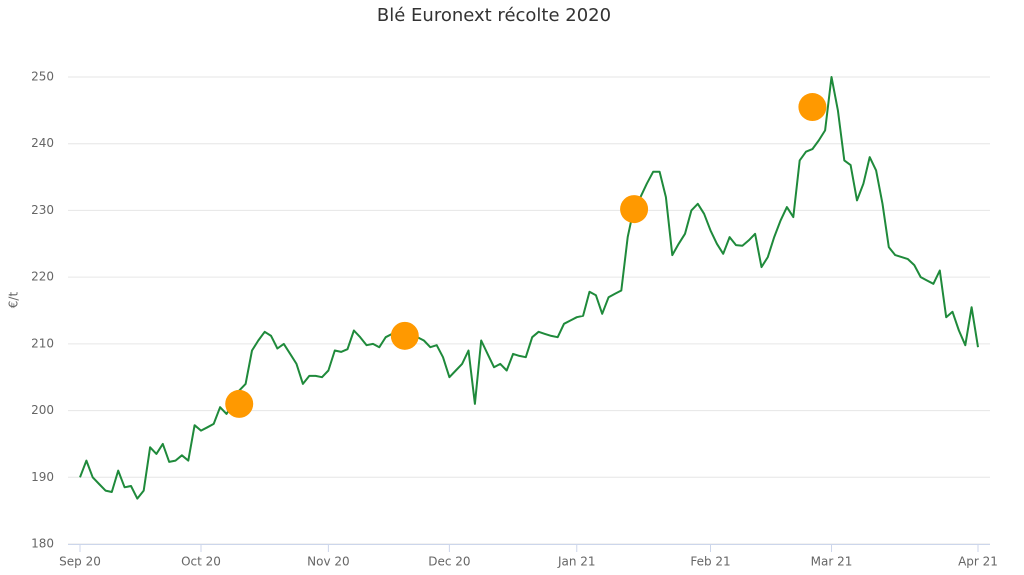  Describe the element at coordinates (42, 143) in the screenshot. I see `y-tick-label: 240` at that location.